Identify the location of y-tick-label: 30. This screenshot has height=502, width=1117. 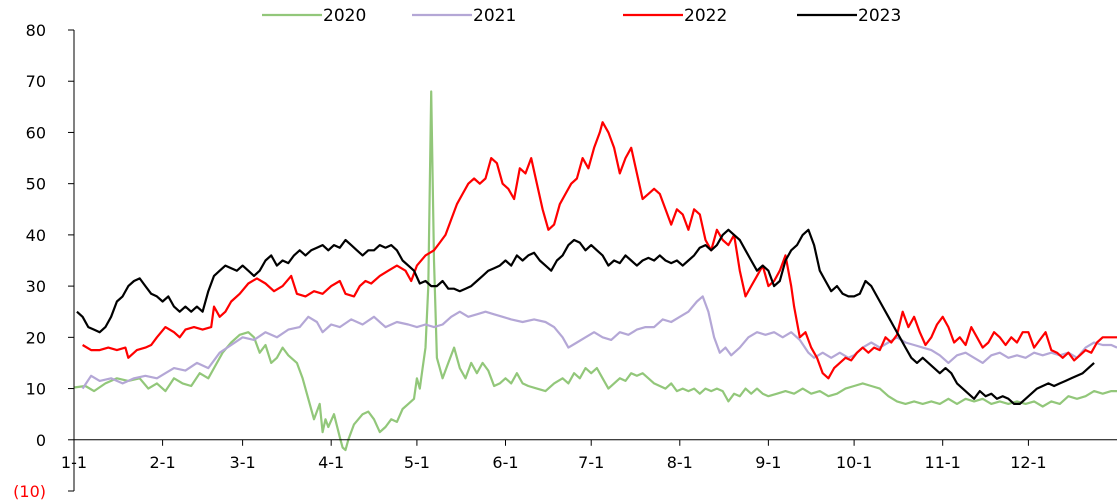
(36, 286).